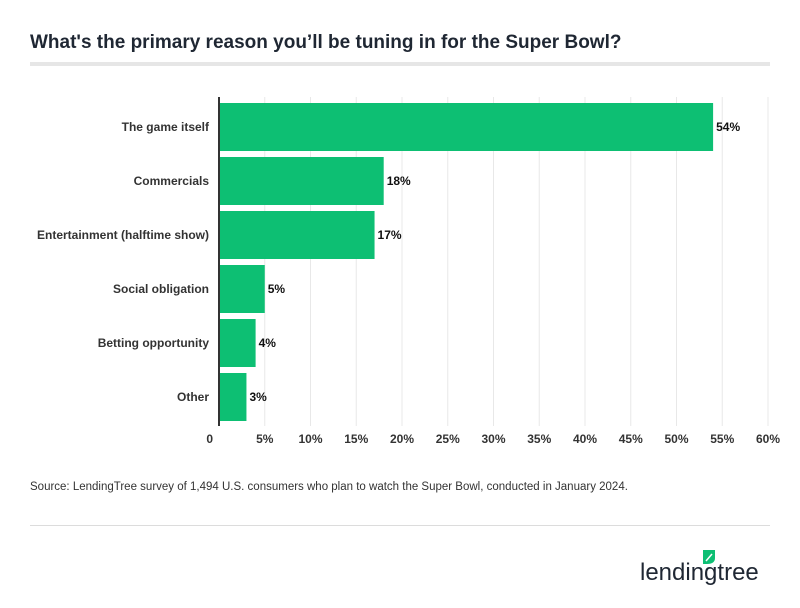 This screenshot has height=608, width=800. What do you see at coordinates (448, 439) in the screenshot?
I see `x-tick-label: 25%` at bounding box center [448, 439].